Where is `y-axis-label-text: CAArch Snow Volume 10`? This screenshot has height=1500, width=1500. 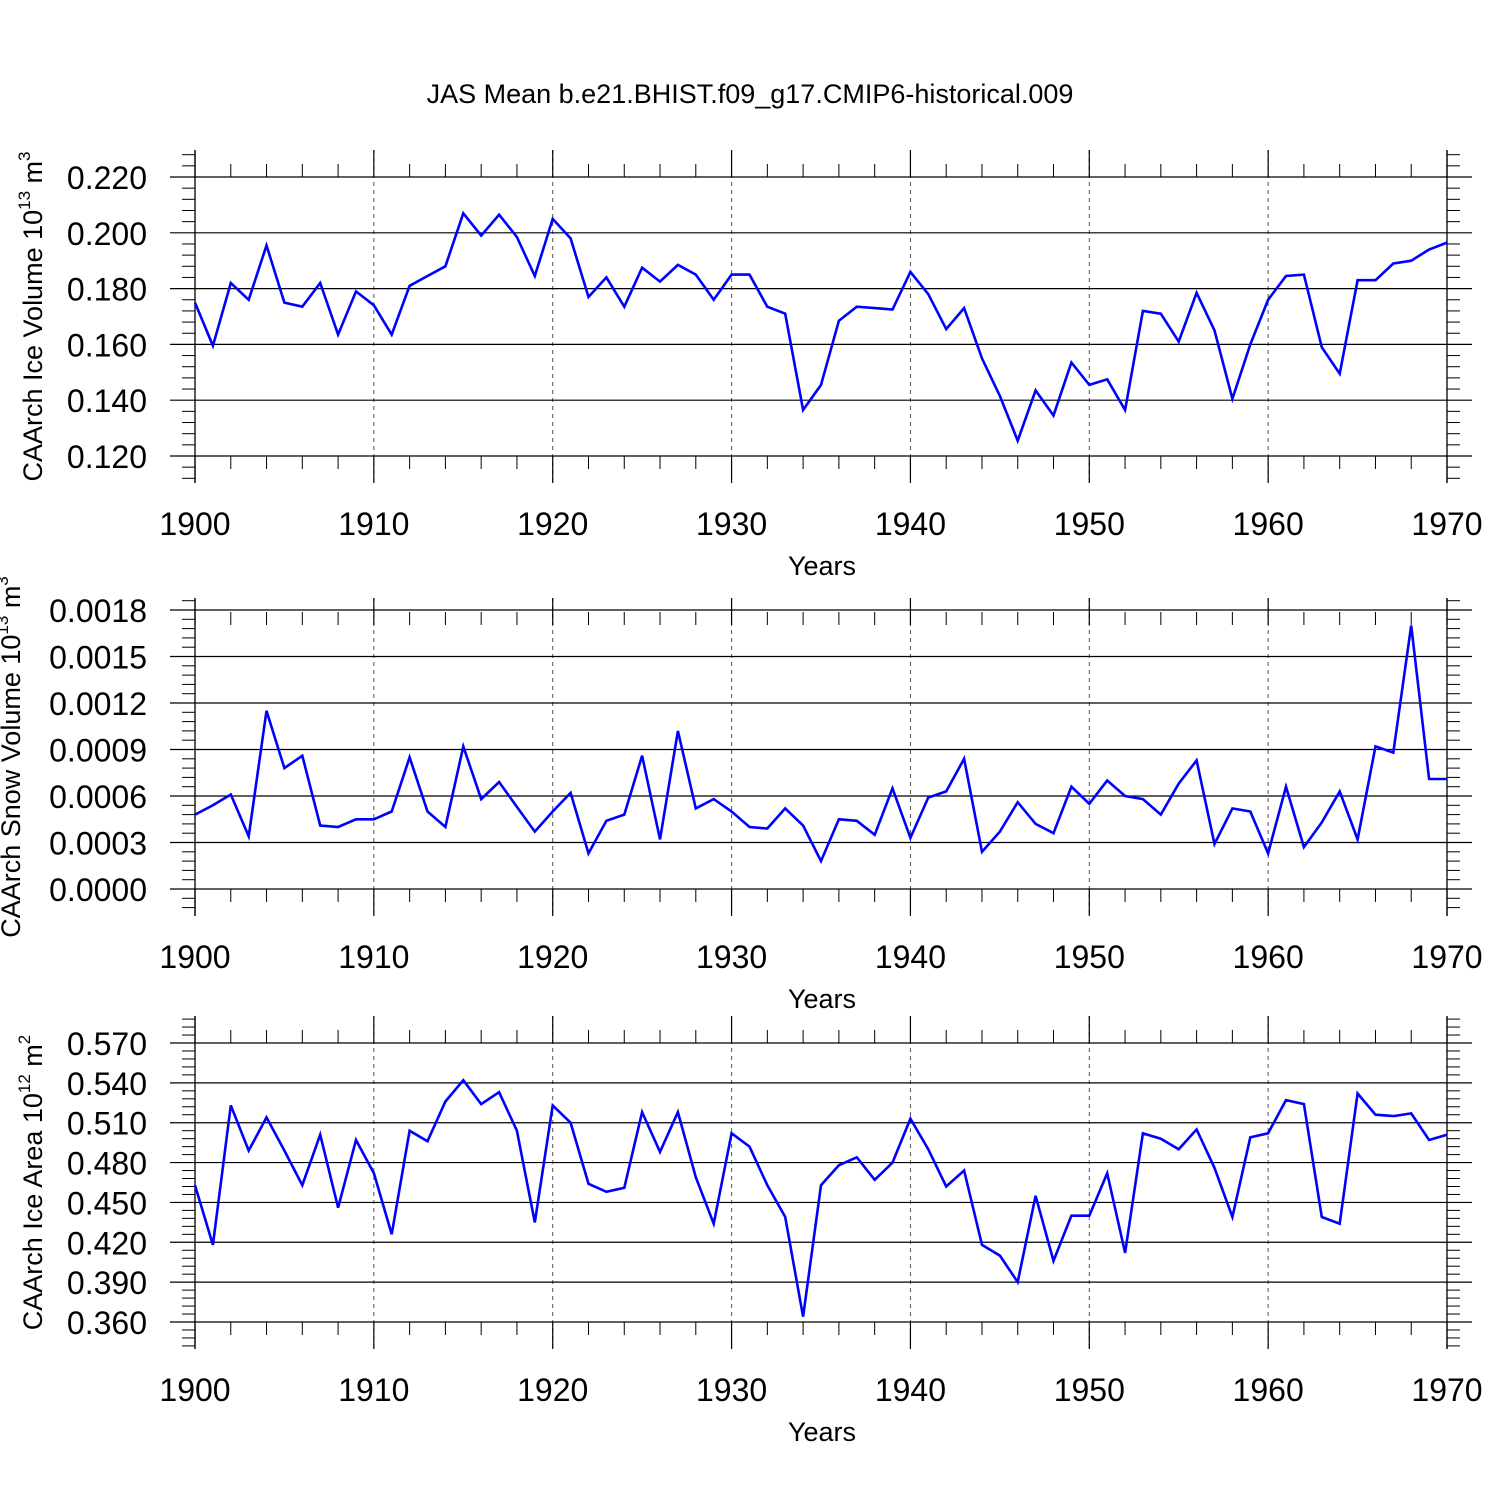
y-axis-label-text: CAArch Snow Volume 10 is located at coordinates (13, 786).